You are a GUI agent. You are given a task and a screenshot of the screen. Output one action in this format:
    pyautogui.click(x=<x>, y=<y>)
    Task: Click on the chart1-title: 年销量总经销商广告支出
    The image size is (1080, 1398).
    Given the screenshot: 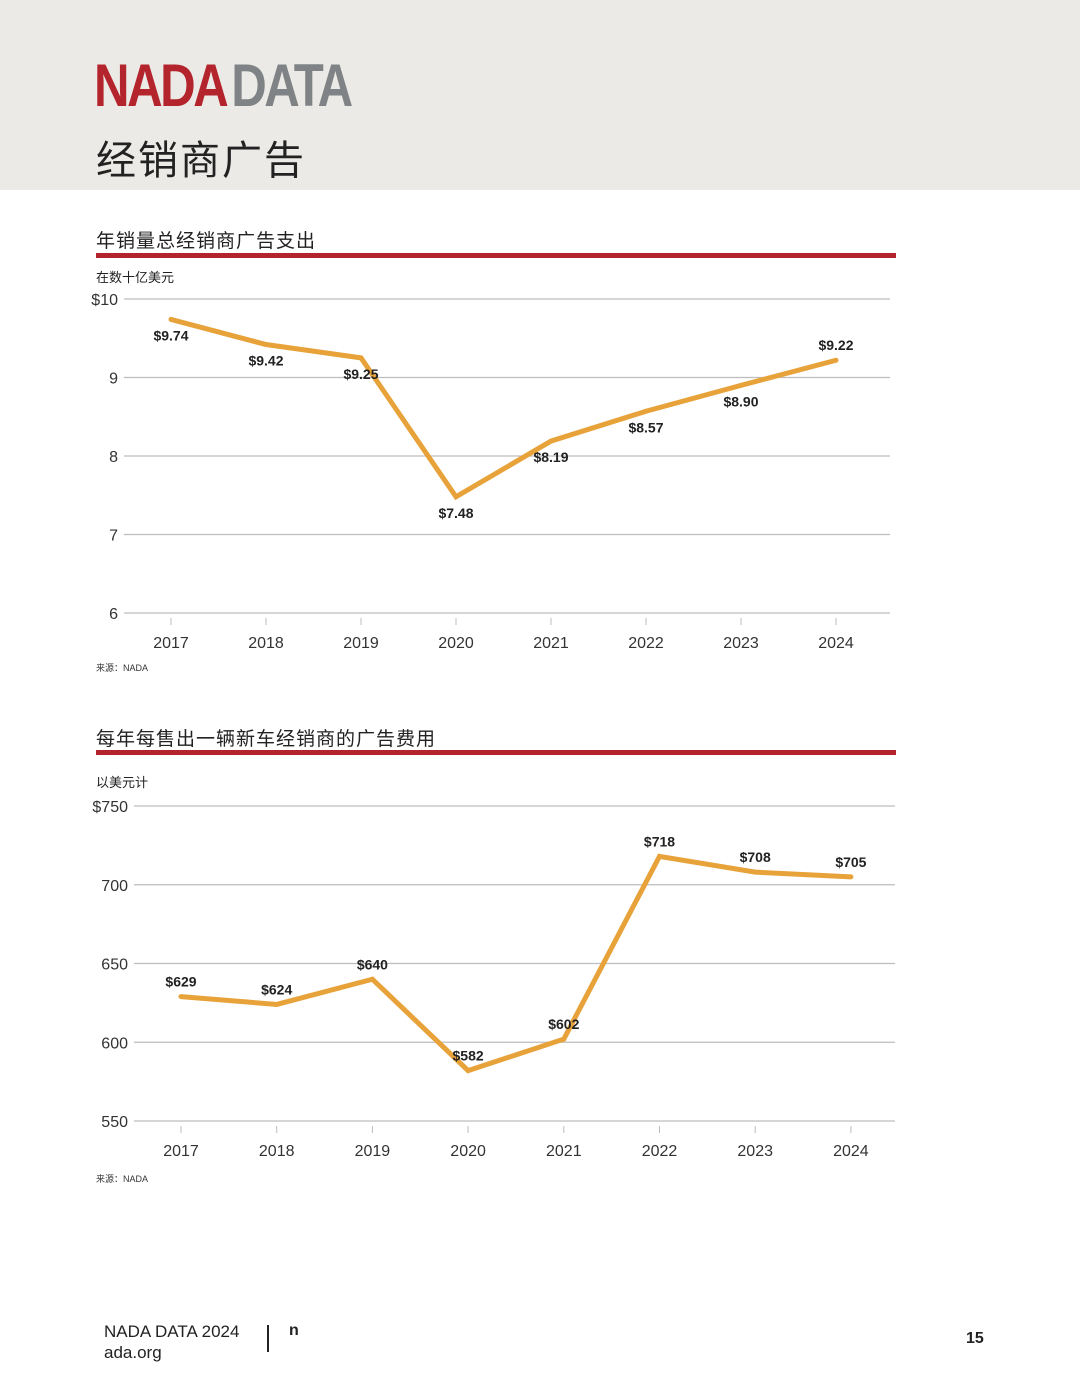 What is the action you would take?
    pyautogui.click(x=206, y=241)
    